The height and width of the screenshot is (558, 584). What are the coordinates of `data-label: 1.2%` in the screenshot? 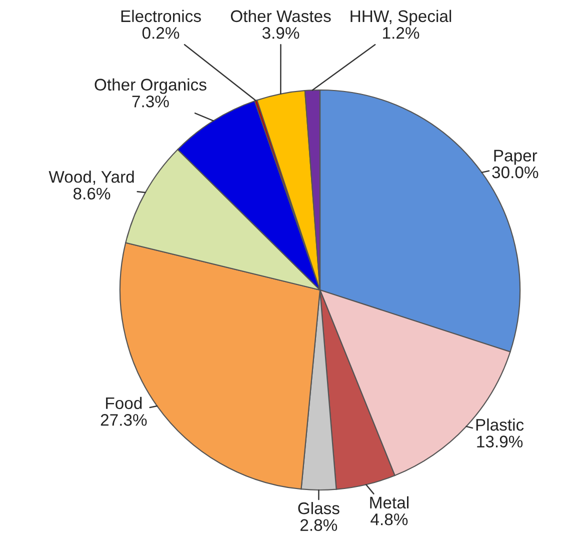 It's located at (401, 33).